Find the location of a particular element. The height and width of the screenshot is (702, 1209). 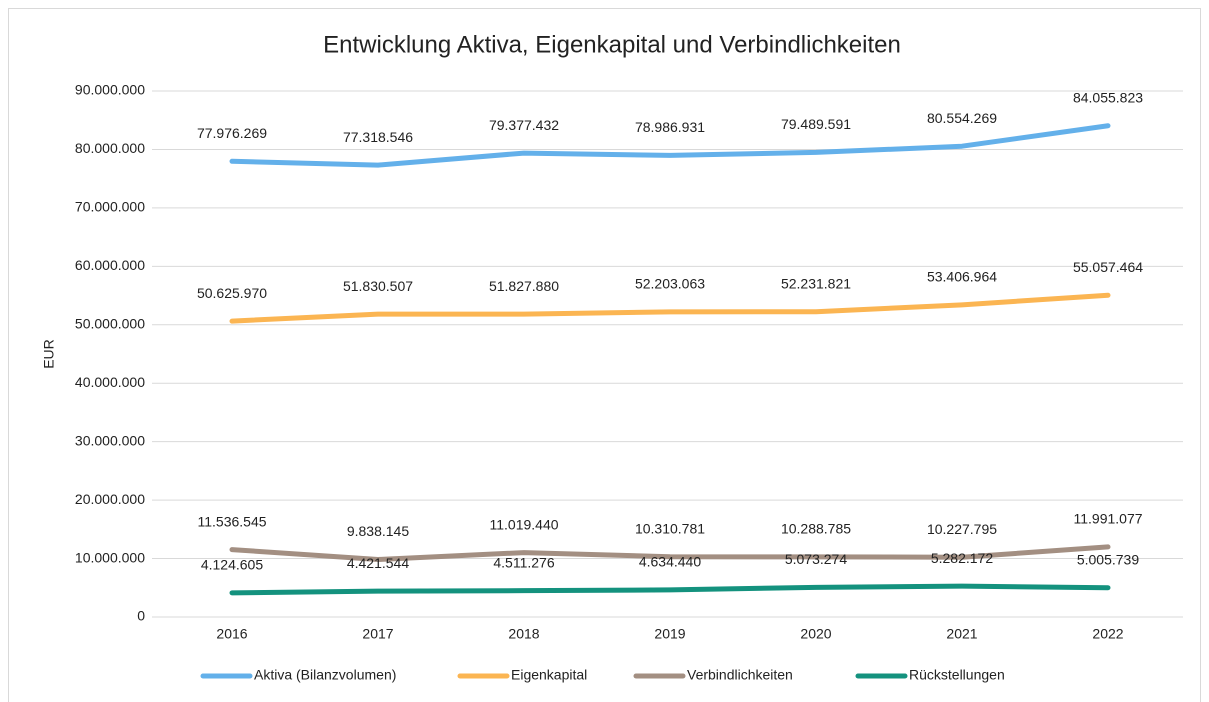

data-label: 51.827.880 is located at coordinates (524, 286).